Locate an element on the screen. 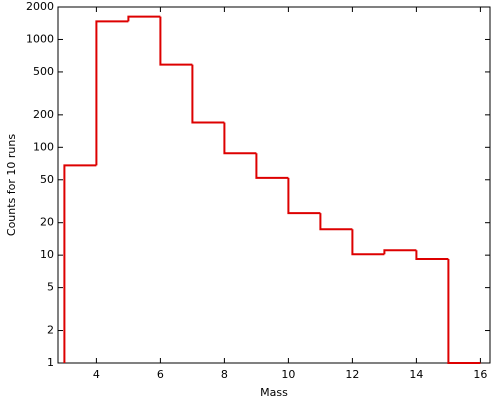 The height and width of the screenshot is (404, 500). y-tick-label: 50 is located at coordinates (47, 179).